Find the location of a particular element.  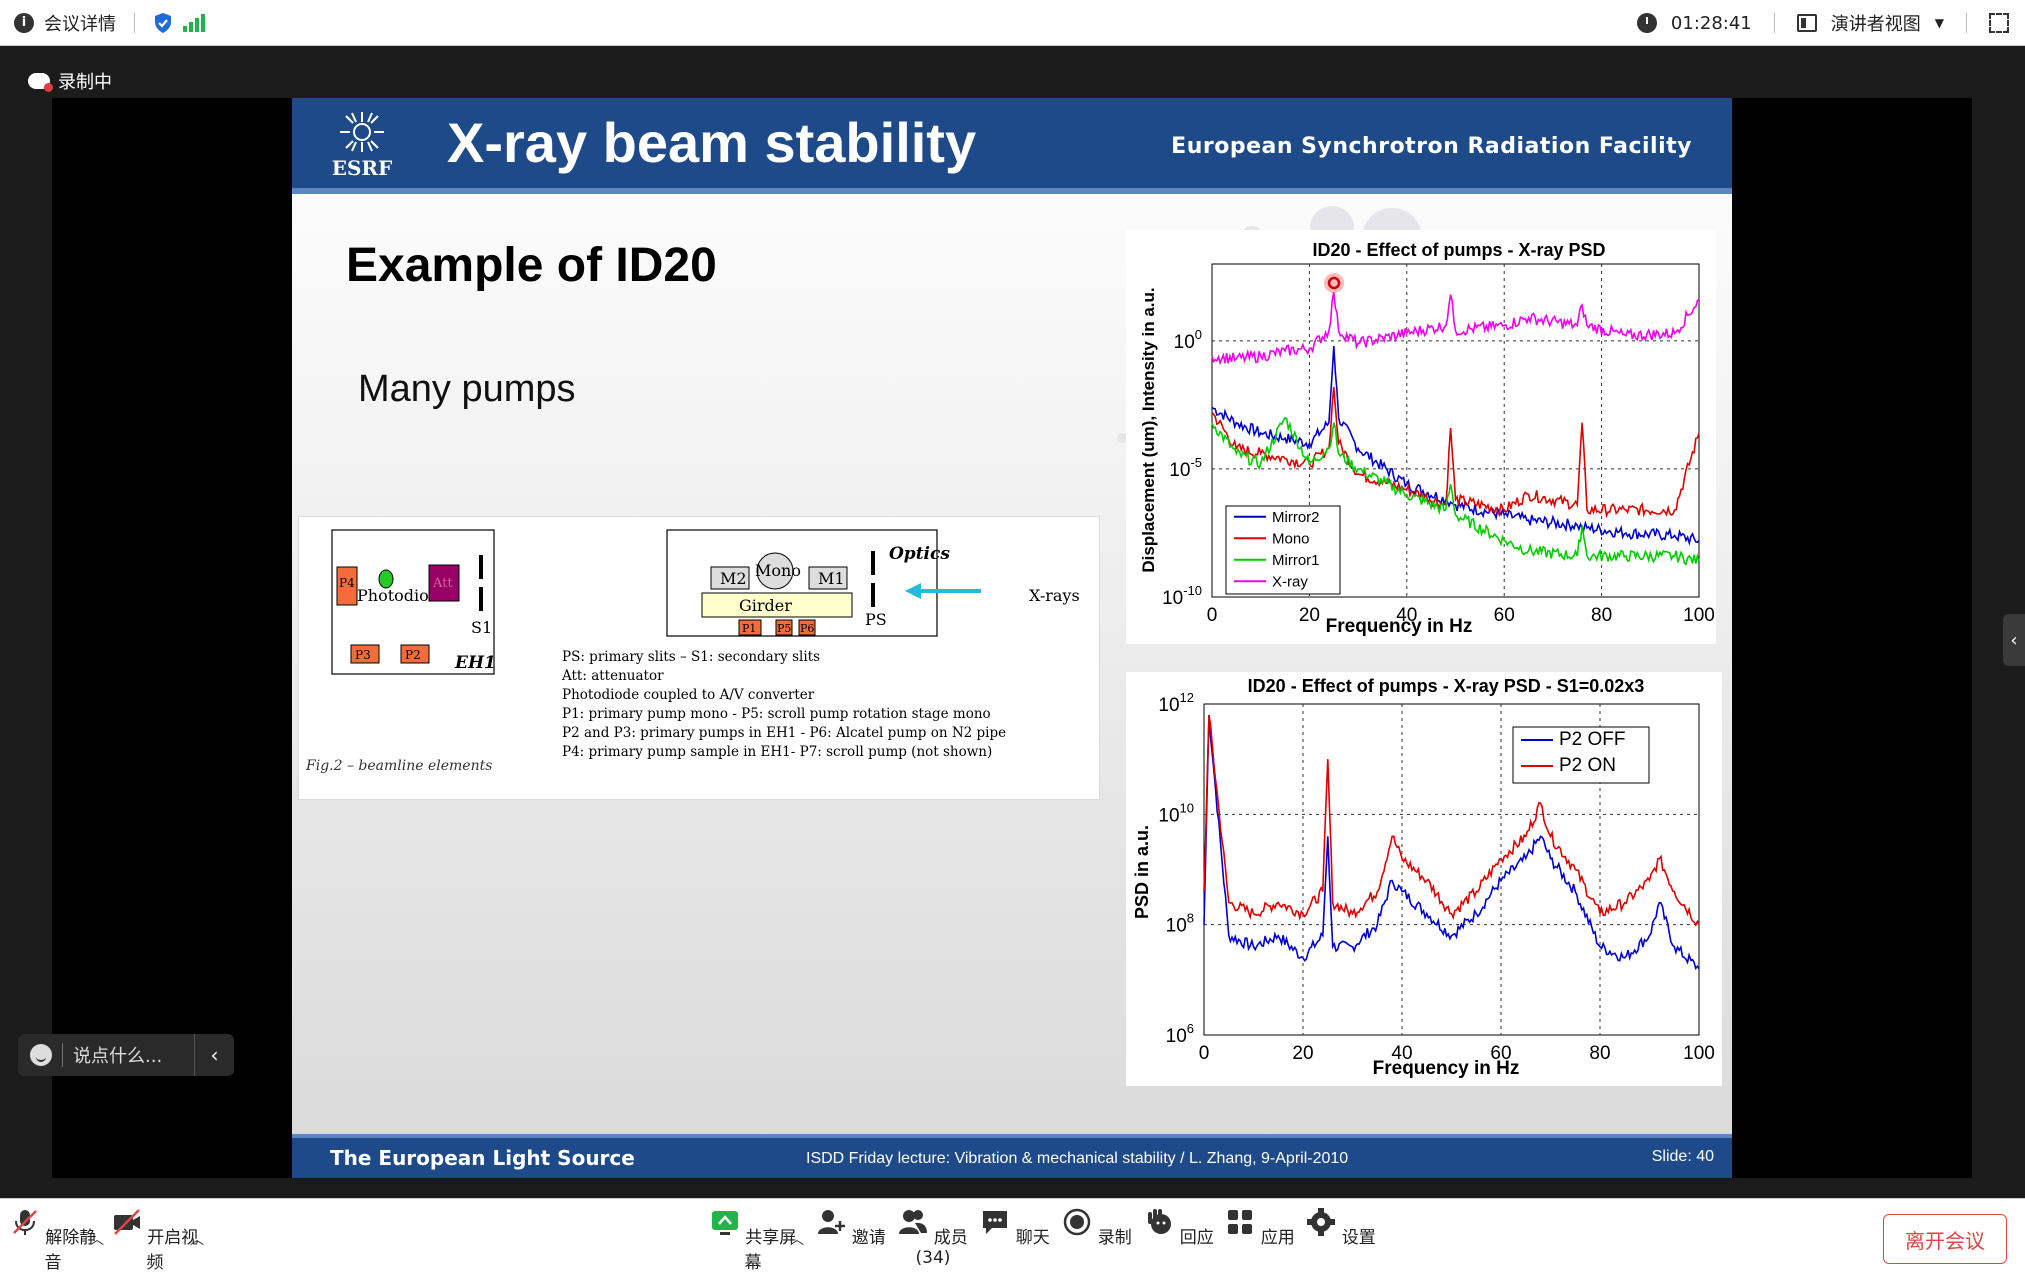

mono is located at coordinates (775, 571).